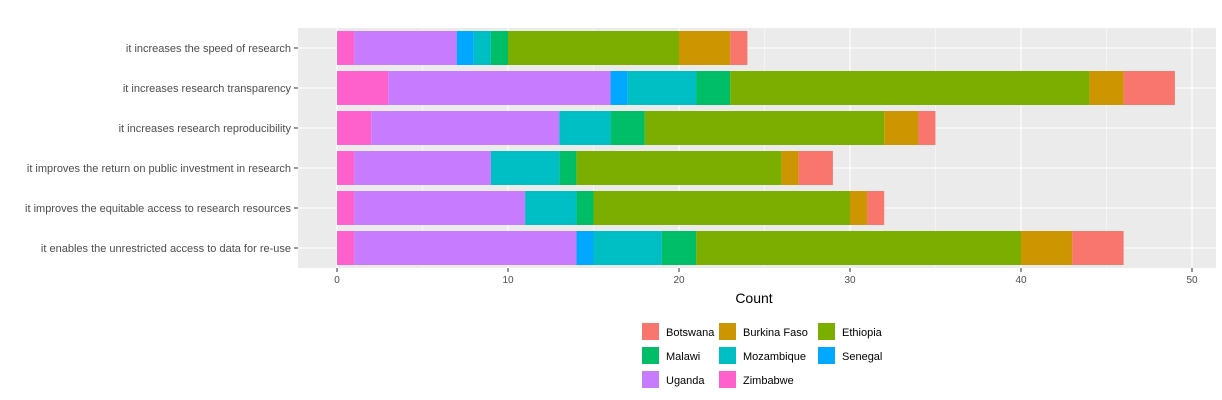  I want to click on legend-swatch-uganda, so click(650, 379).